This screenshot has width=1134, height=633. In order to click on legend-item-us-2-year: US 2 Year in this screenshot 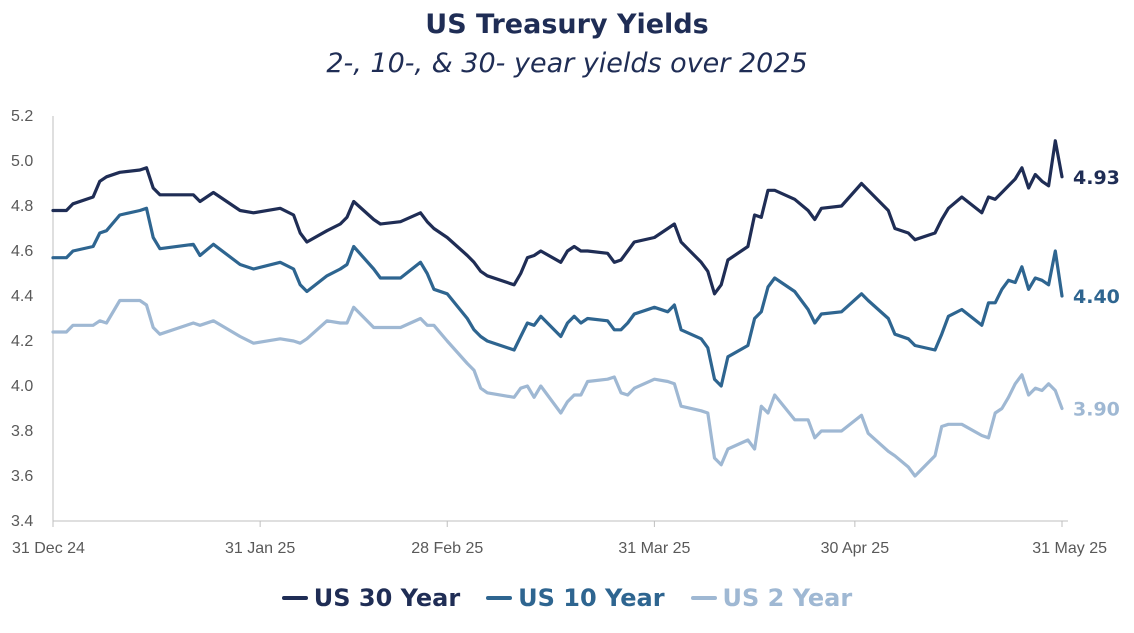, I will do `click(771, 598)`.